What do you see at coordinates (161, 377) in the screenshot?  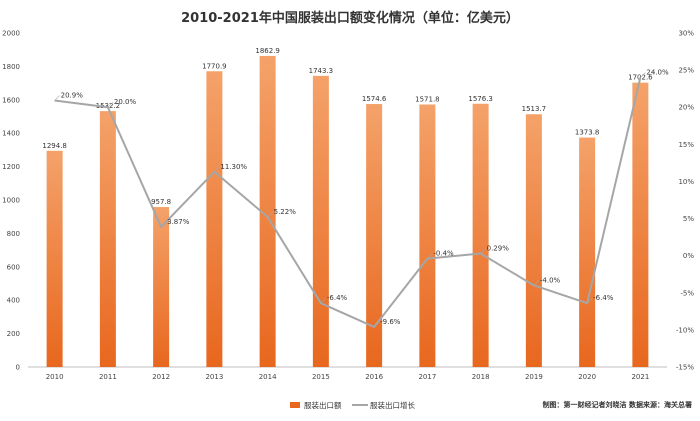 I see `x-tick-label: 2012` at bounding box center [161, 377].